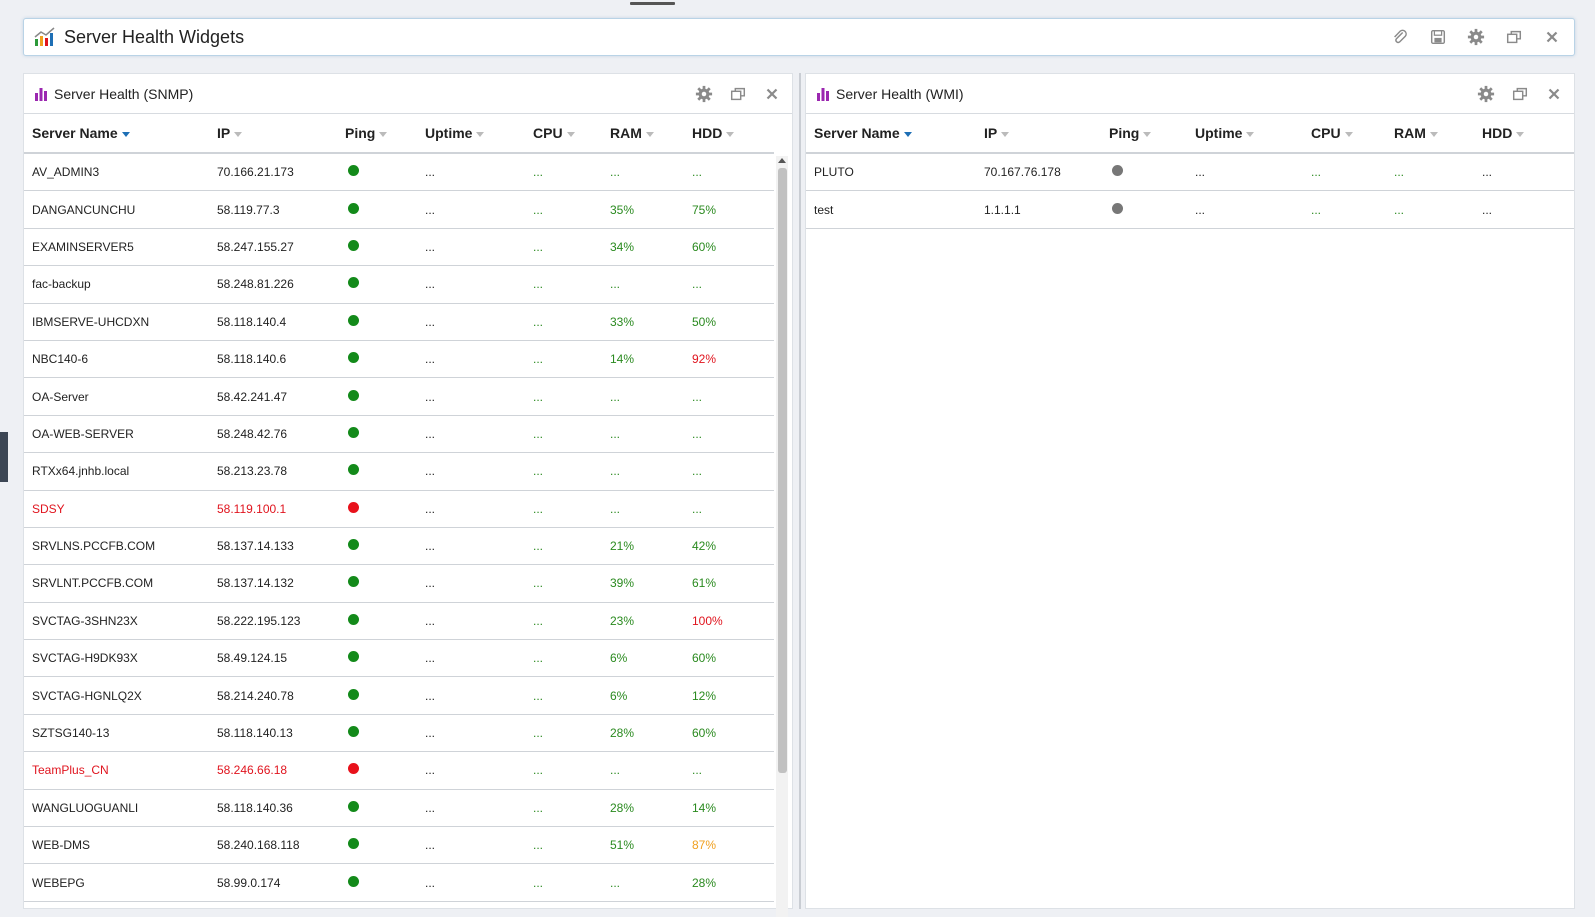 The height and width of the screenshot is (917, 1595). What do you see at coordinates (399, 248) in the screenshot?
I see `table-row: EXAMINSERVER5 58.247.155.27...... 34% 60%` at bounding box center [399, 248].